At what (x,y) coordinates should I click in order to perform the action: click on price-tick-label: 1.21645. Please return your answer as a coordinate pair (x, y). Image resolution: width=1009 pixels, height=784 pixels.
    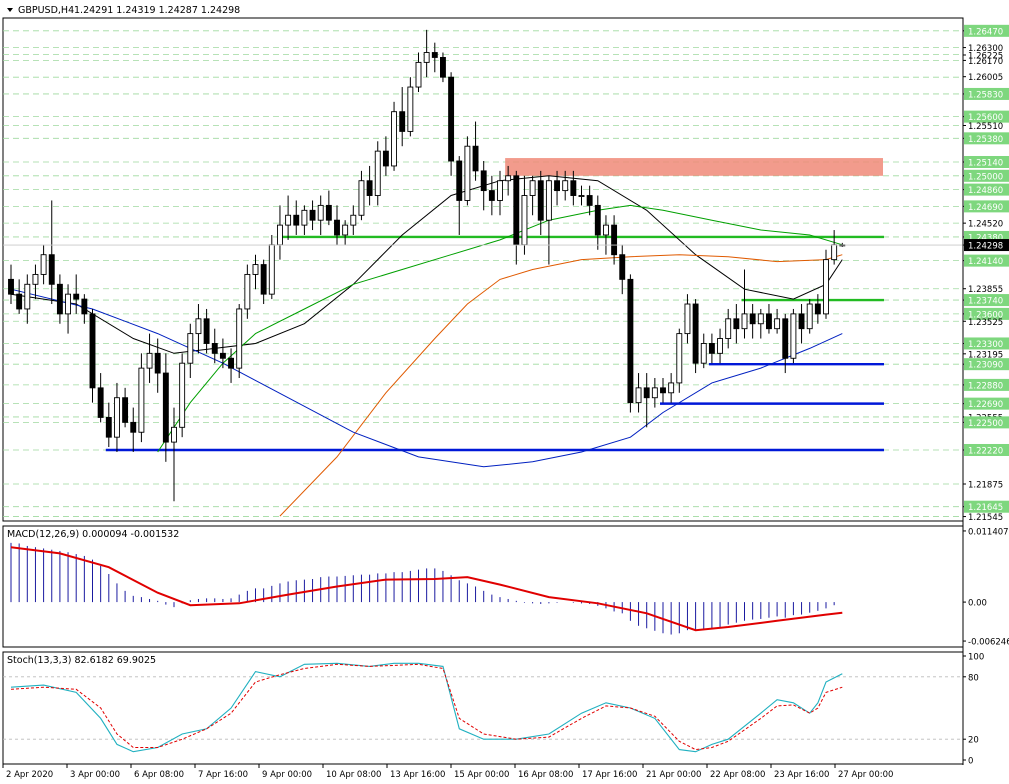
    Looking at the image, I should click on (985, 508).